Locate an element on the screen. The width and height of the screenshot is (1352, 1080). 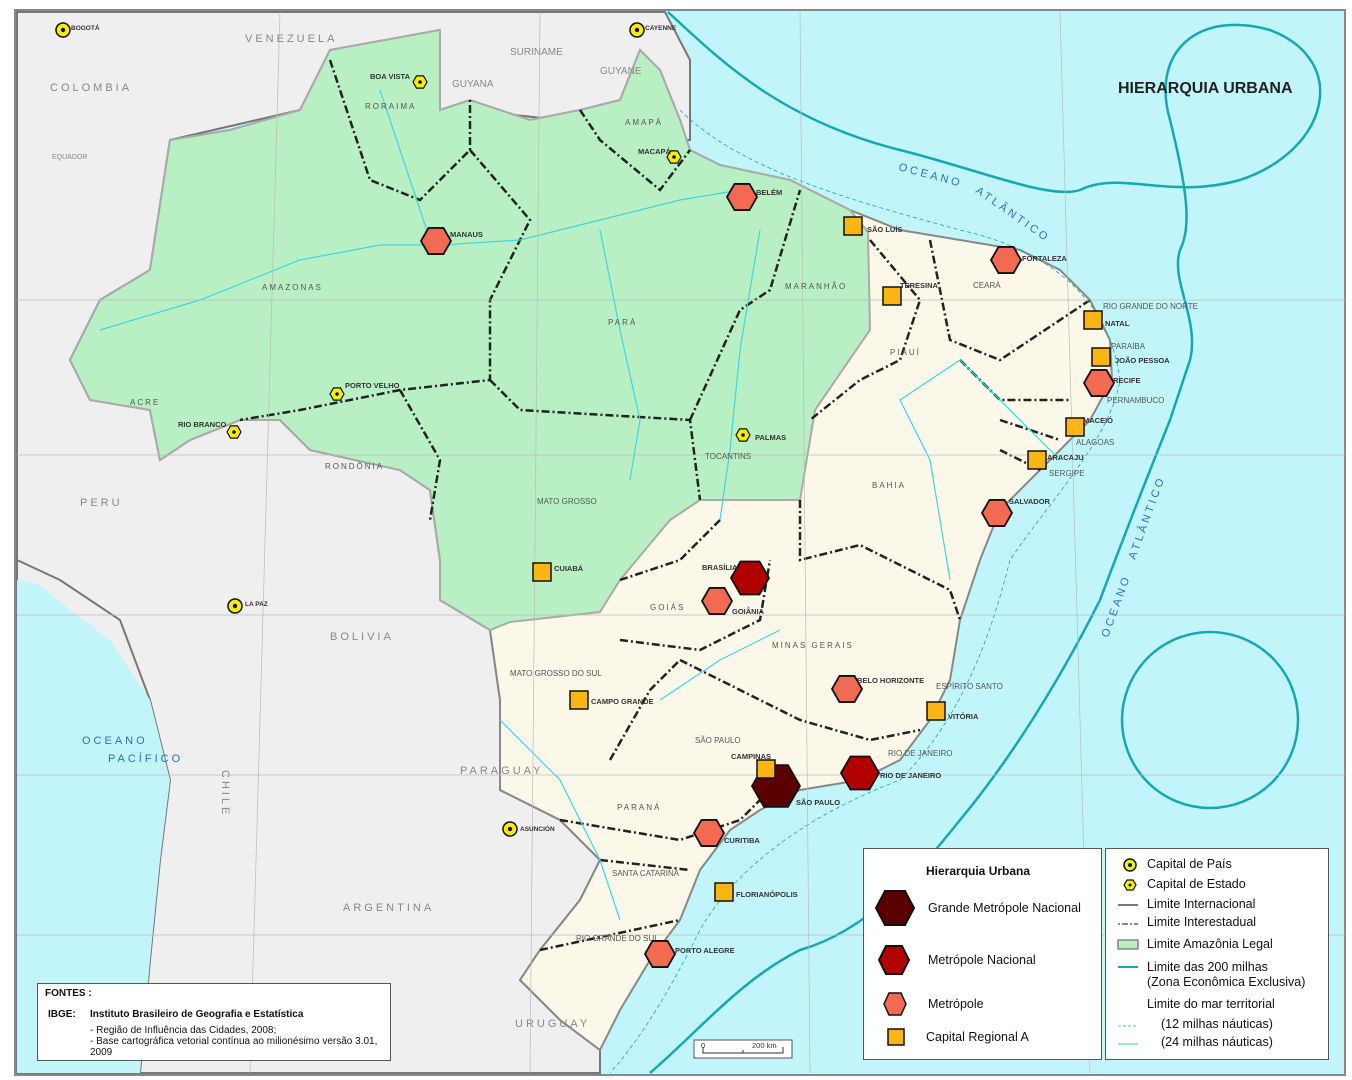
city-label: RIO DE JANEIRO is located at coordinates (910, 775).